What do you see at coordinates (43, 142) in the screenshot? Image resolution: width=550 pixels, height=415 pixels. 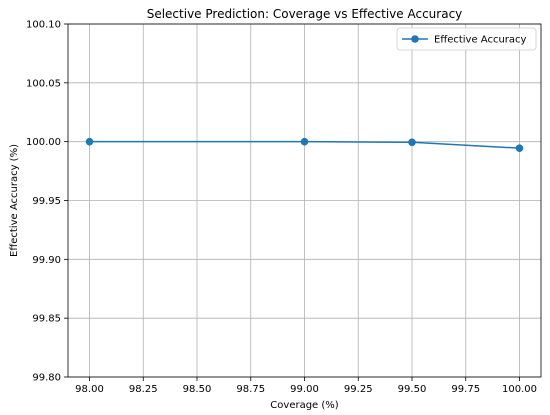 I see `y-tick-label: 100.00` at bounding box center [43, 142].